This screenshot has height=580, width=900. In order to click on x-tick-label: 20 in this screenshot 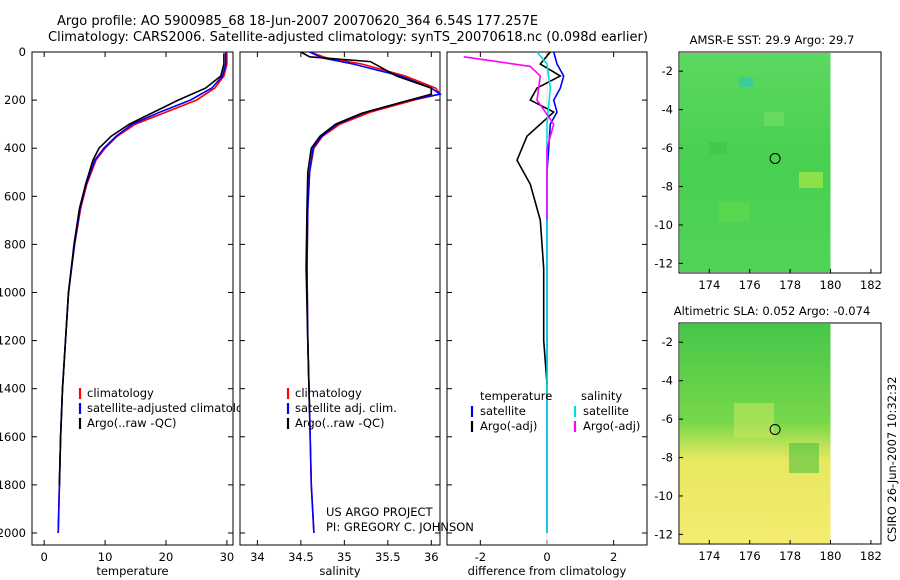, I will do `click(166, 557)`.